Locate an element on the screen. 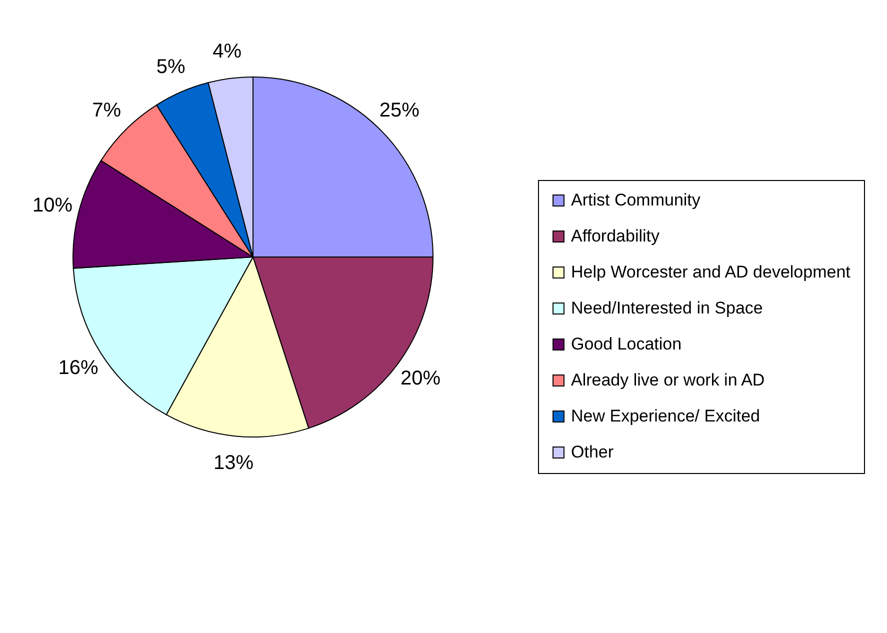 This screenshot has height=633, width=887. legend-label: Affordability is located at coordinates (615, 236).